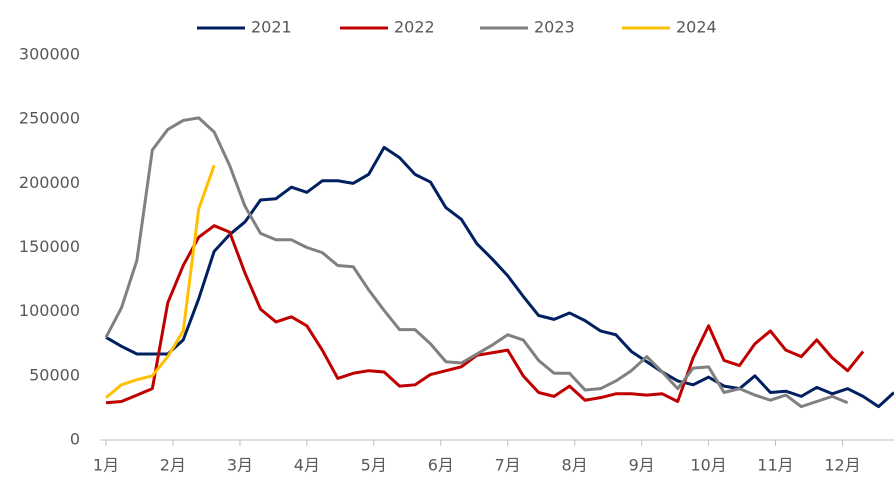  What do you see at coordinates (160, 281) in the screenshot?
I see `series-line` at bounding box center [160, 281].